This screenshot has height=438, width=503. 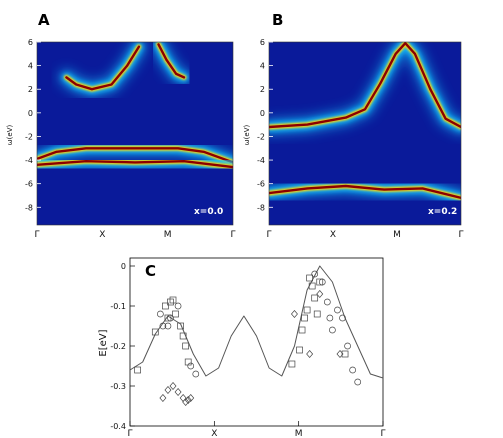 What do you see at coordinates (262, 89) in the screenshot?
I see `panel-b-ytick-label: 2` at bounding box center [262, 89].